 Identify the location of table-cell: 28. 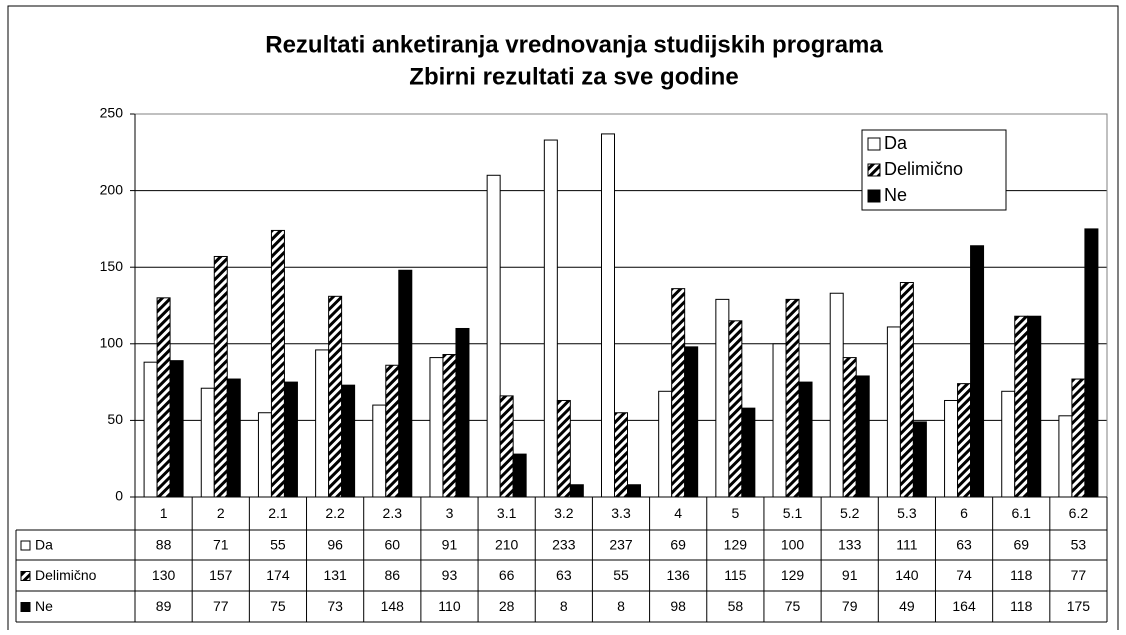
(507, 606).